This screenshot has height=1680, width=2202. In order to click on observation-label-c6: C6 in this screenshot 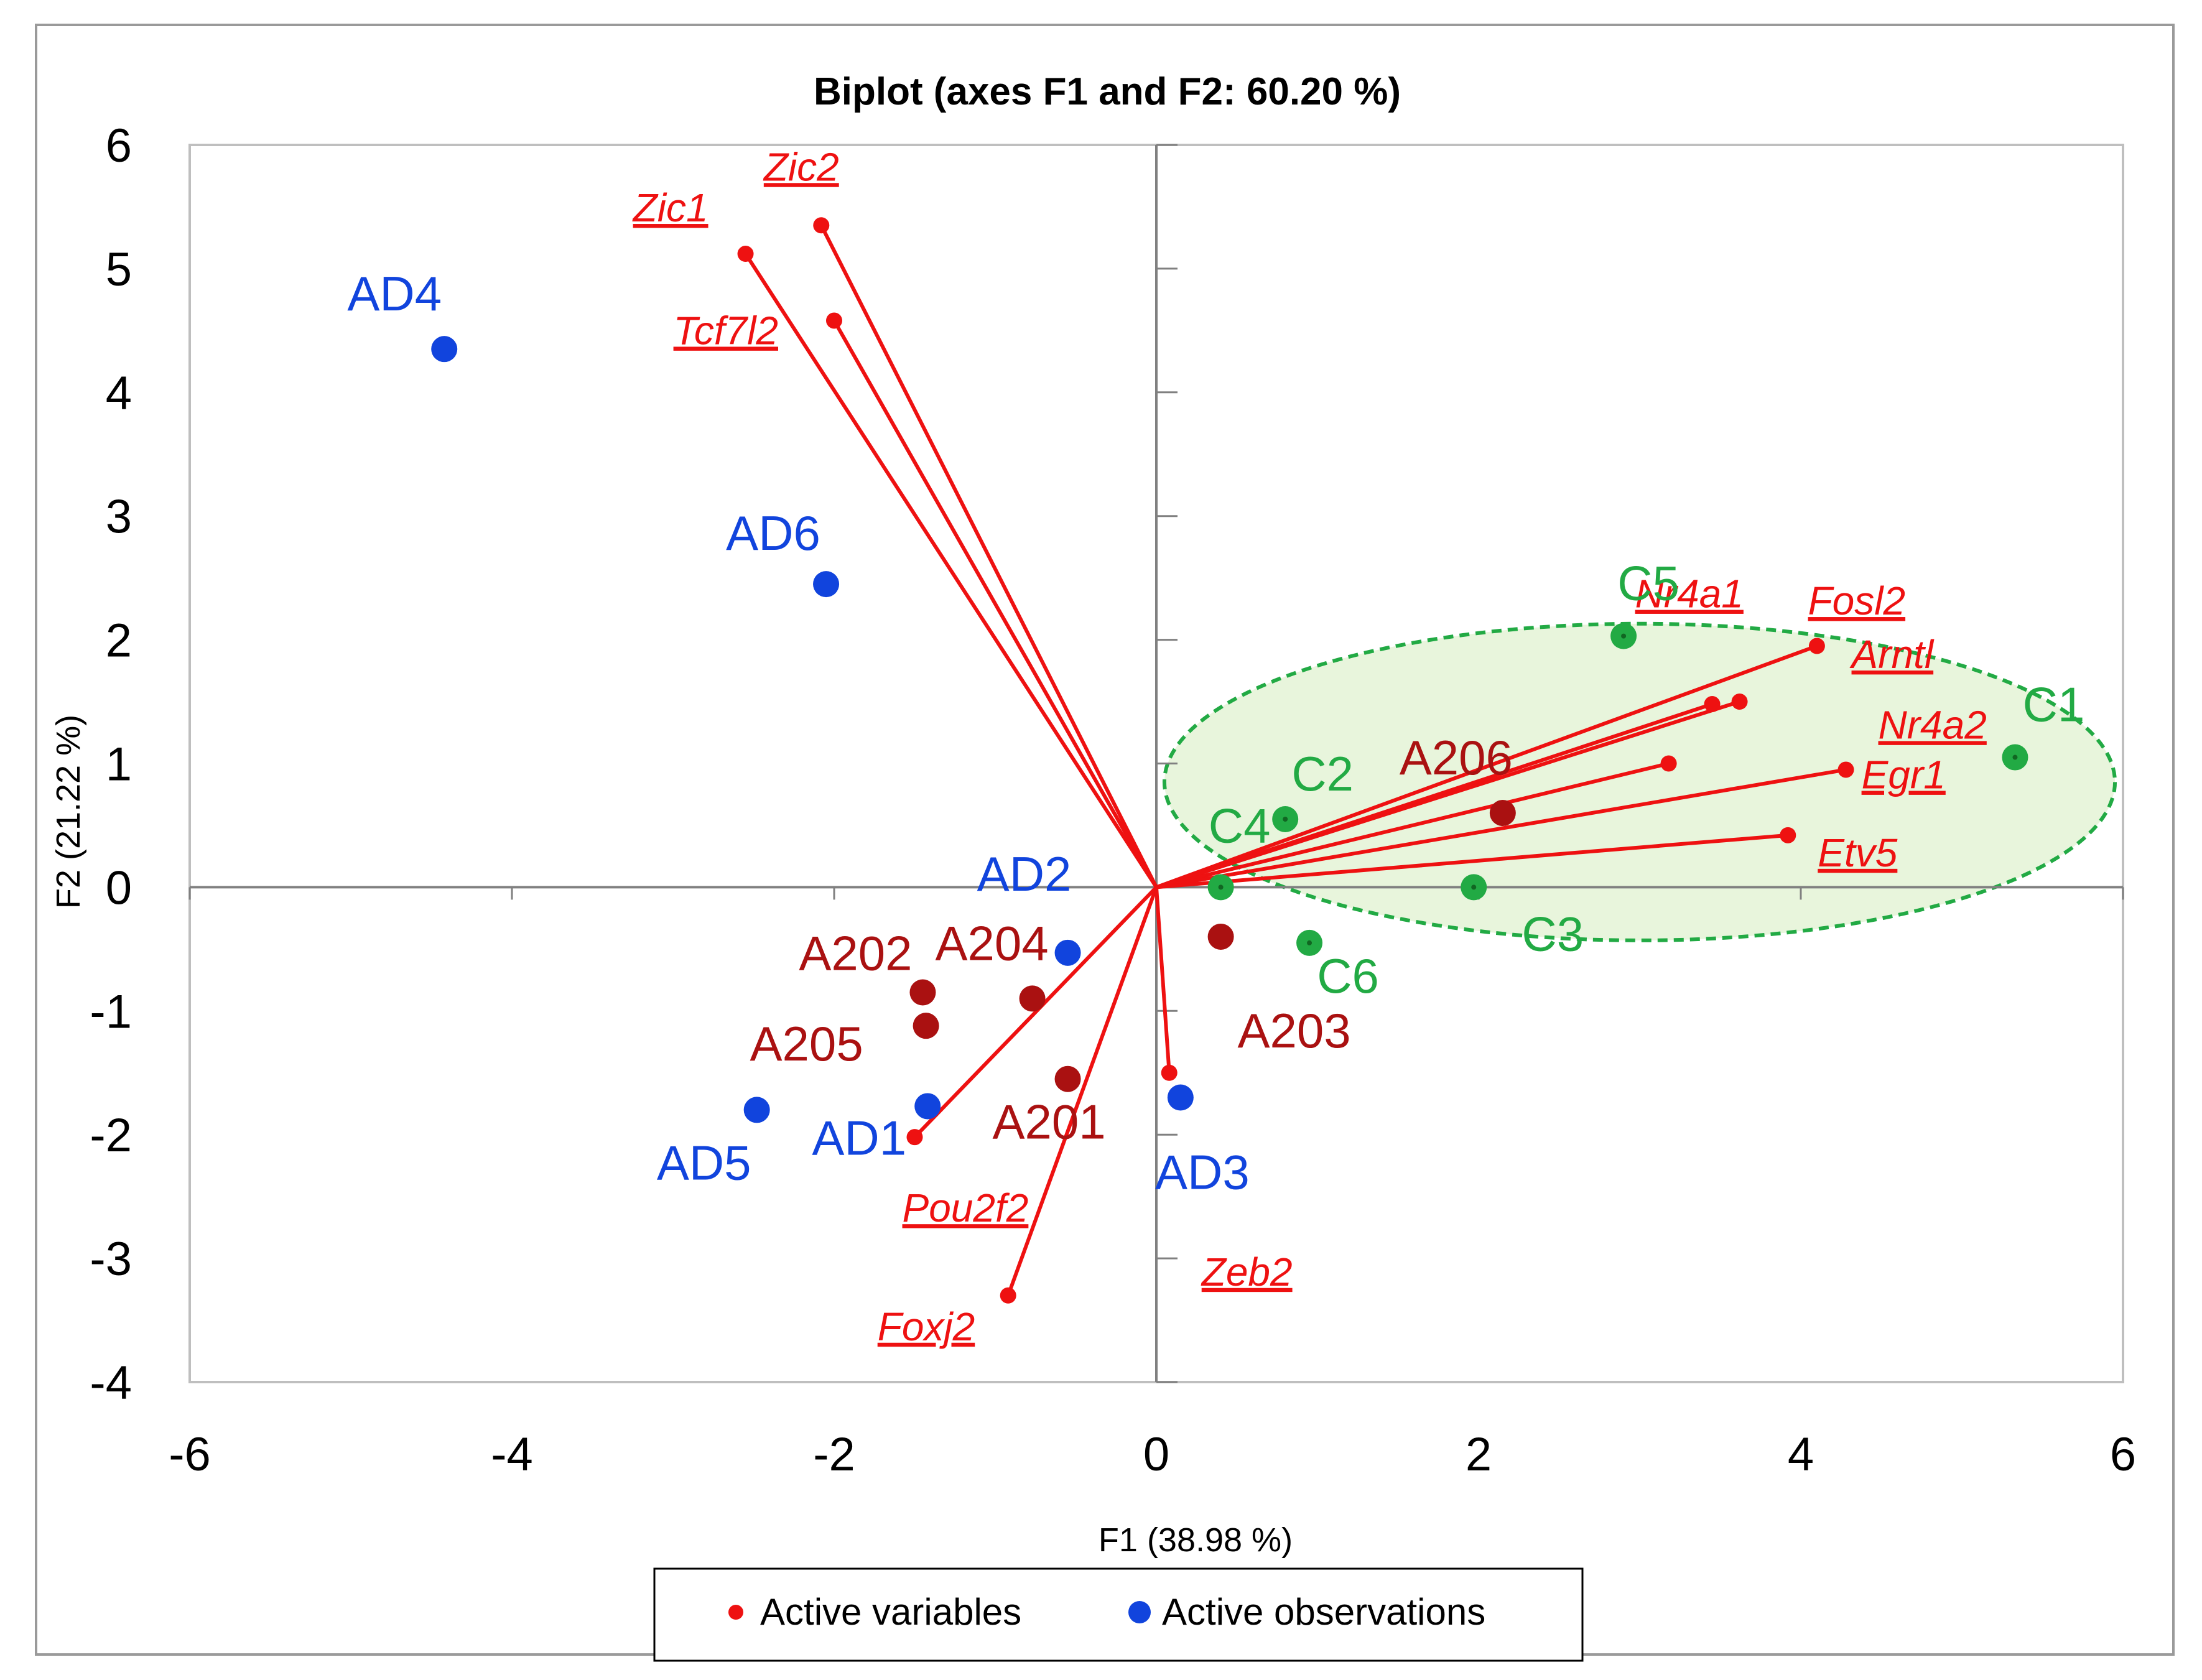, I will do `click(1348, 976)`.